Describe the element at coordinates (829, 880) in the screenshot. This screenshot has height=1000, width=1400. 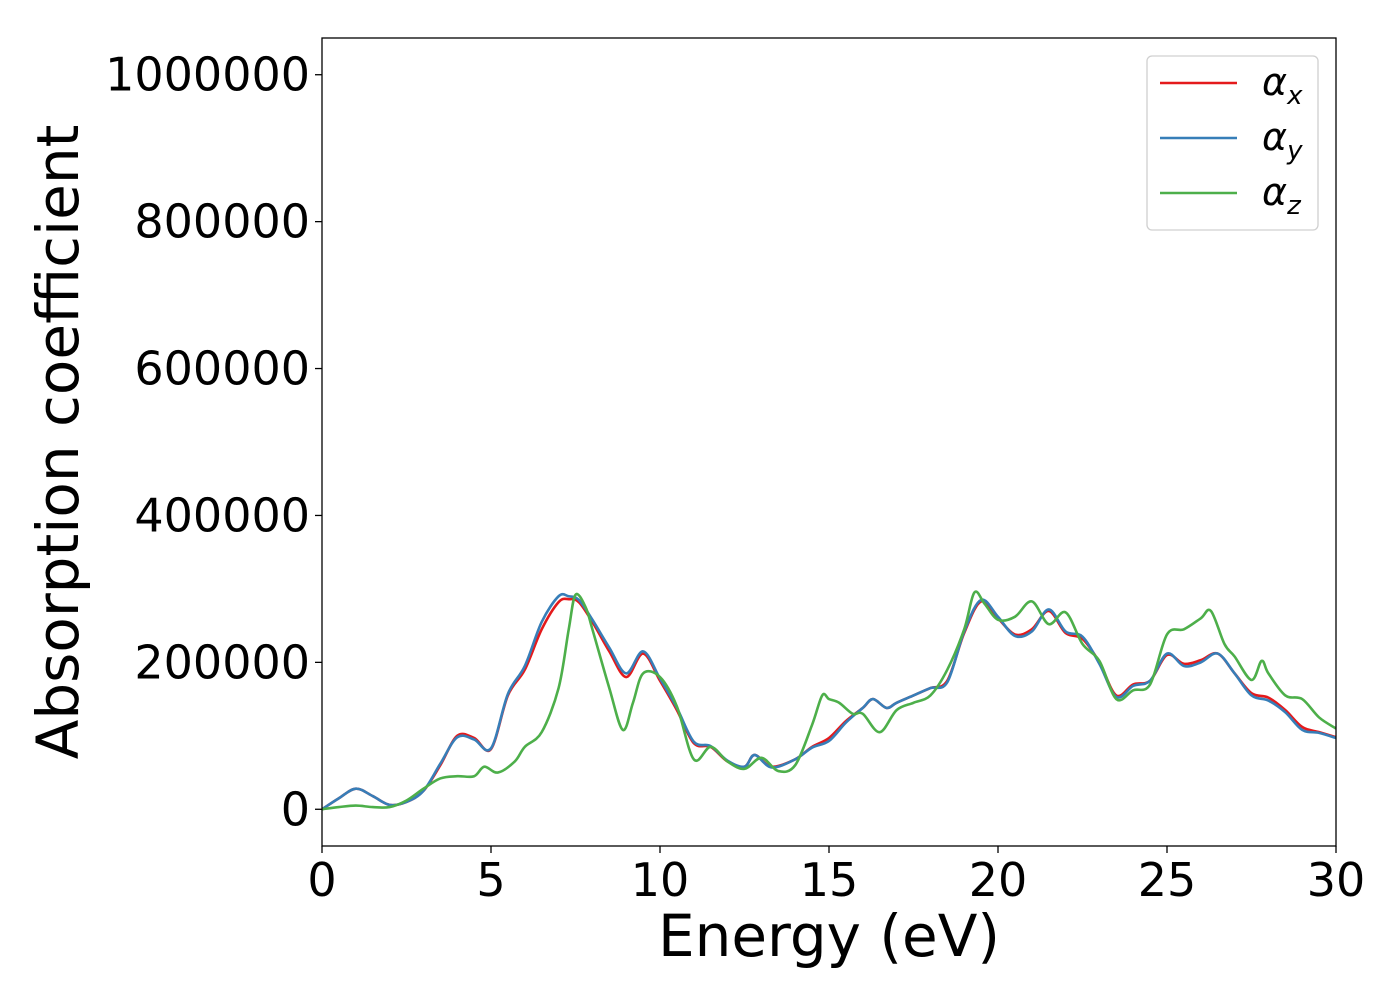
I see `x-tick-label: 15` at that location.